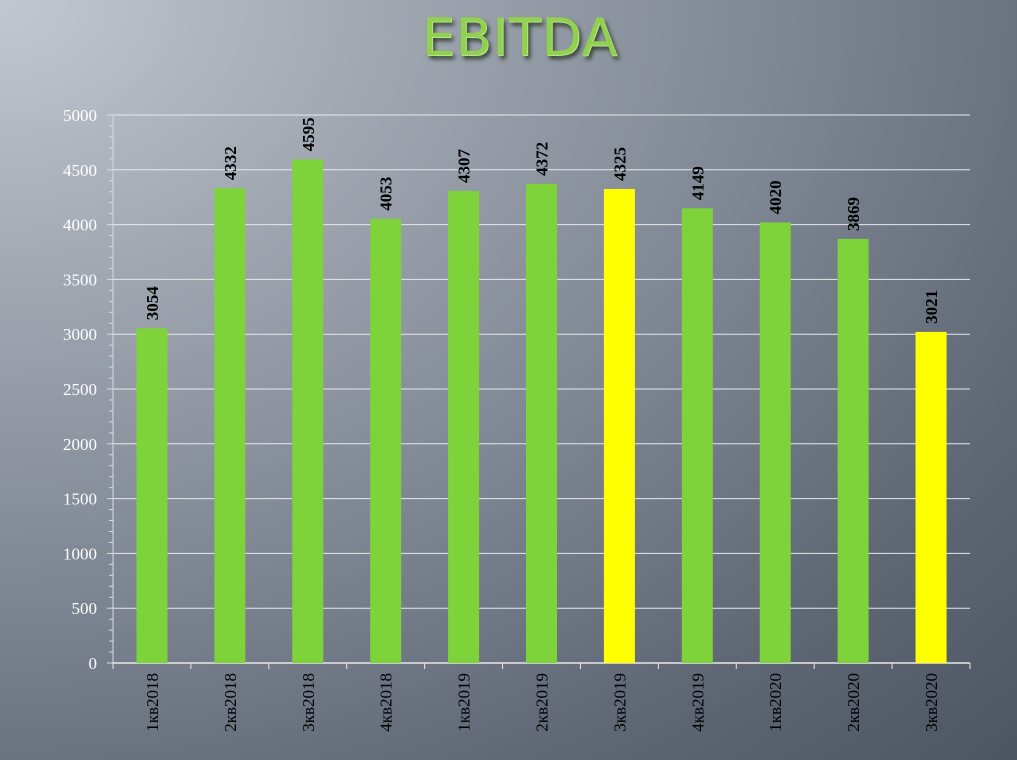 The height and width of the screenshot is (760, 1017). What do you see at coordinates (464, 702) in the screenshot?
I see `x-category-label: 1кв2019` at bounding box center [464, 702].